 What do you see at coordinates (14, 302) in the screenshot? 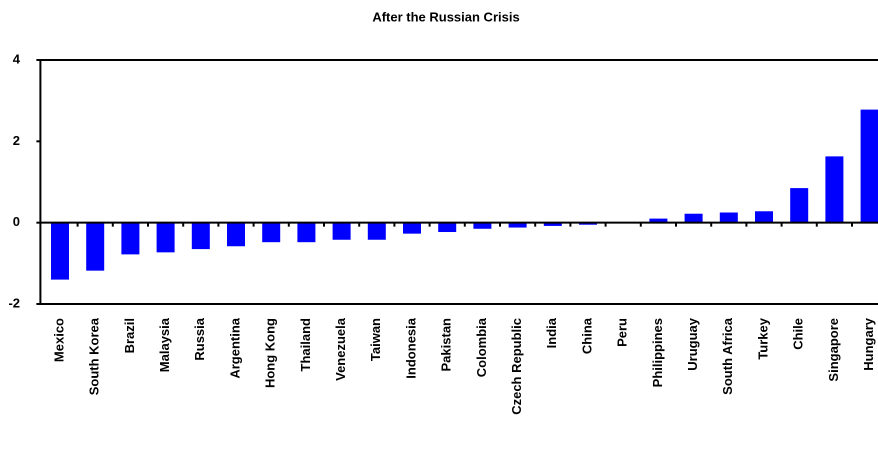
I see `y-tick-label: -2` at bounding box center [14, 302].